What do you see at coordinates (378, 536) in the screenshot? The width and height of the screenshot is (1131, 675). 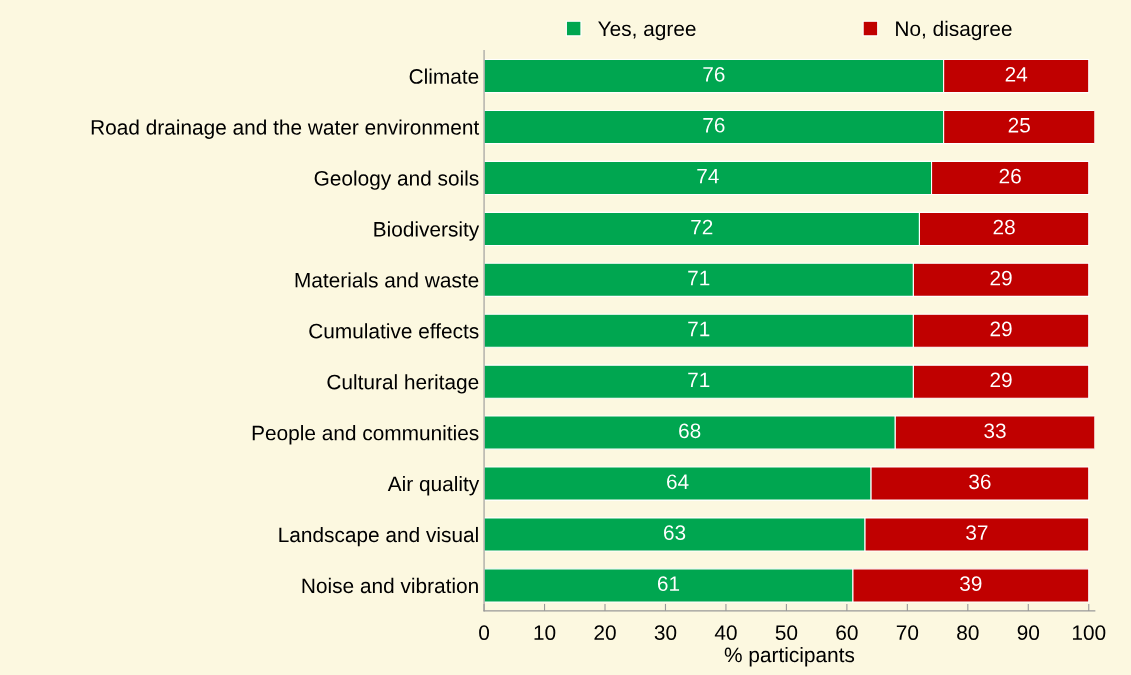 I see `y-tick-label: Landscape and visual` at bounding box center [378, 536].